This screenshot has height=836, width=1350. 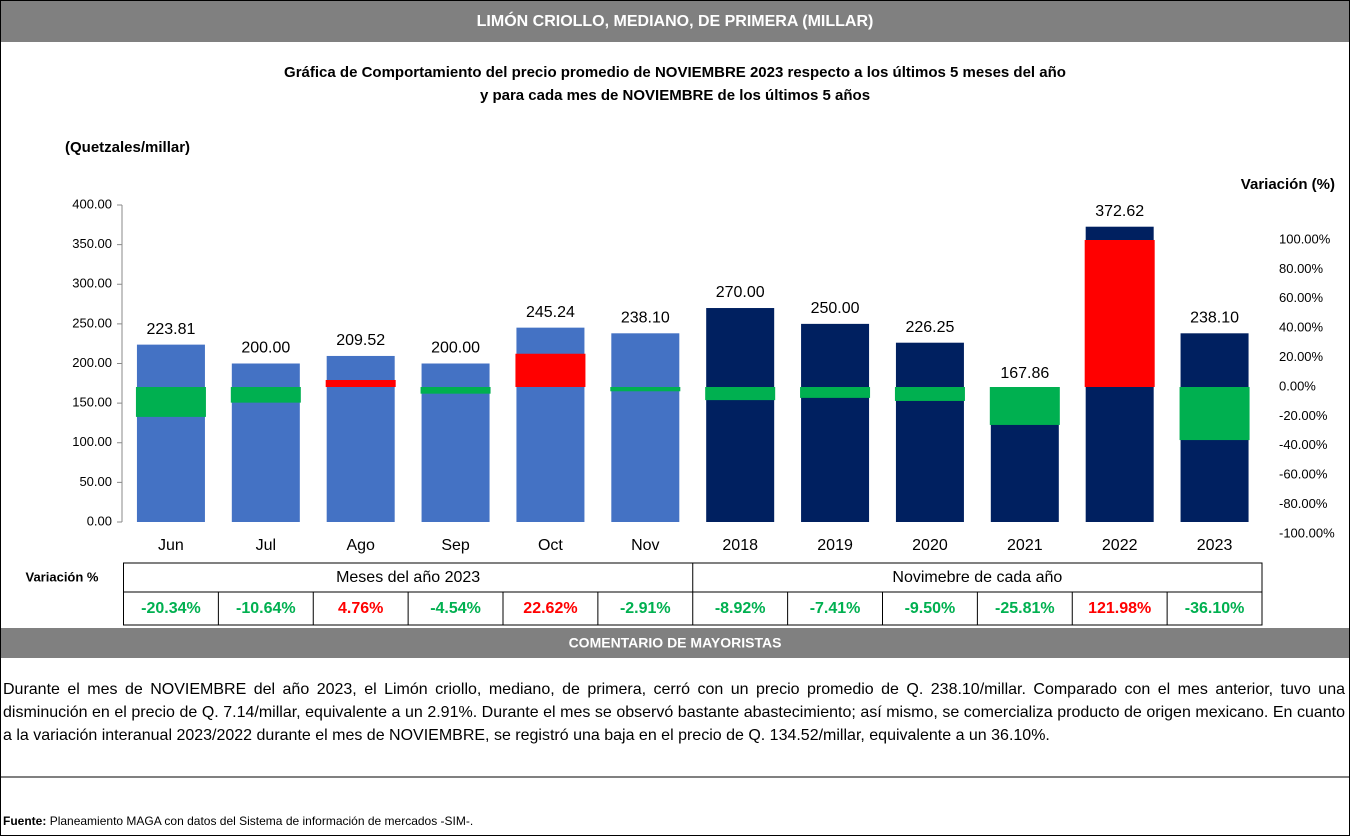 What do you see at coordinates (929, 327) in the screenshot?
I see `value-label: 226.25` at bounding box center [929, 327].